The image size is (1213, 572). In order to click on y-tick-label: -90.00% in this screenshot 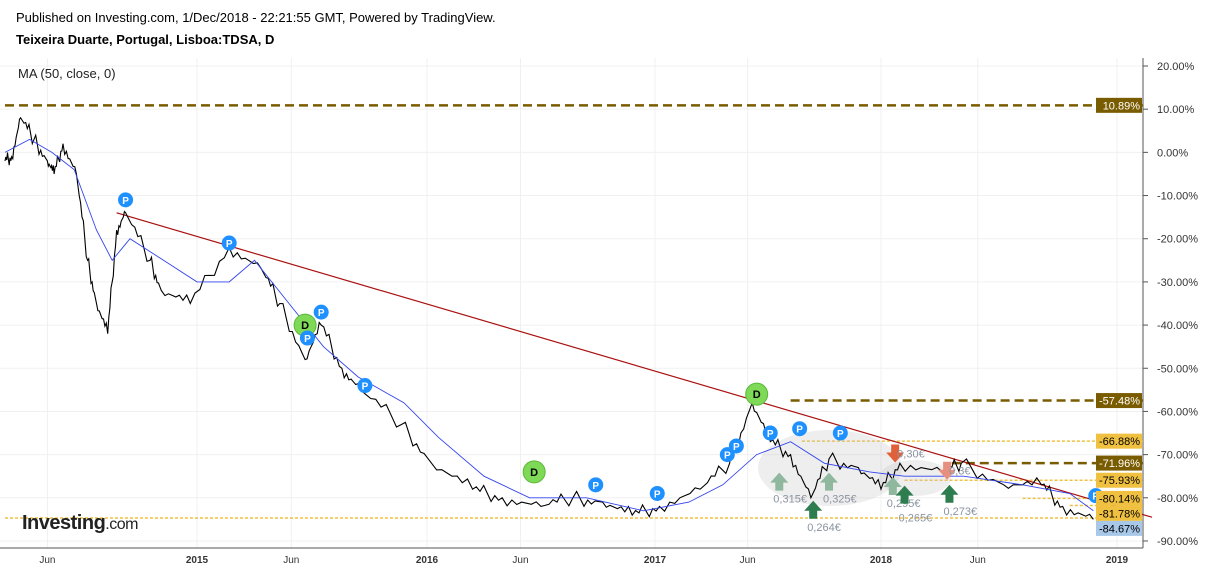, I will do `click(1177, 542)`.